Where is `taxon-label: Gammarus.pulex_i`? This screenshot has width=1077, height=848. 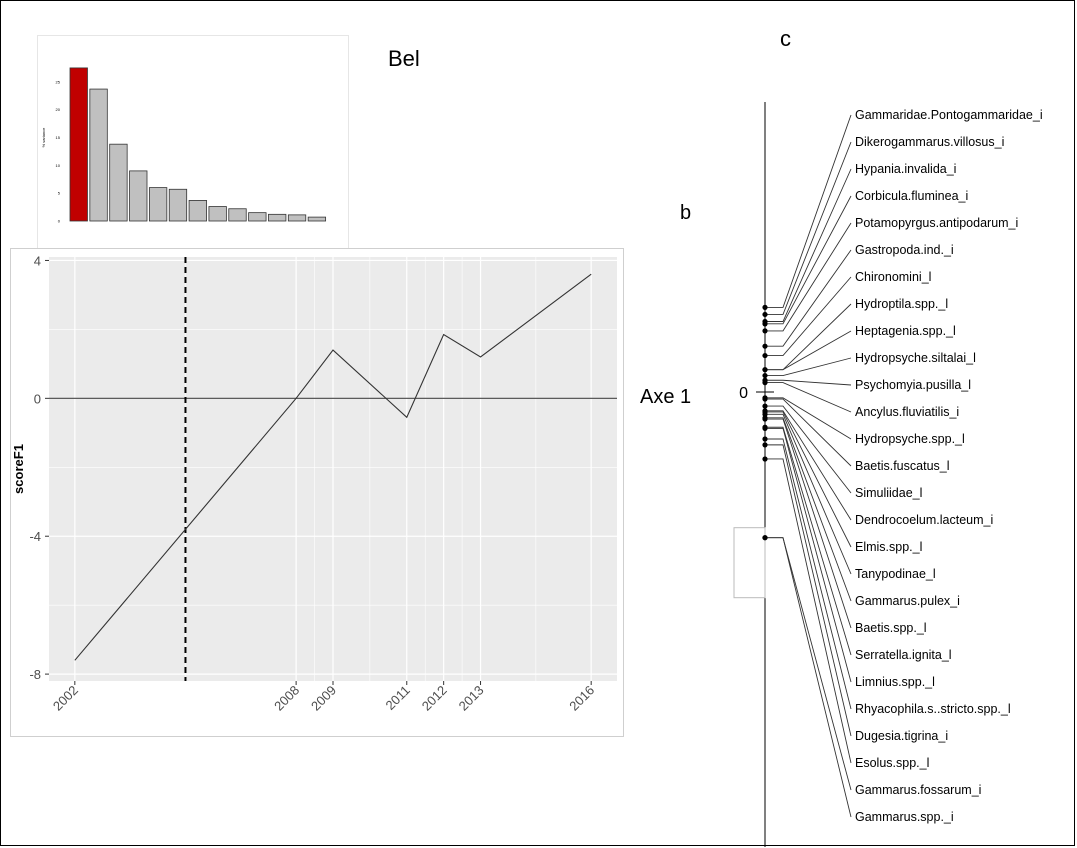 taxon-label: Gammarus.pulex_i is located at coordinates (907, 601).